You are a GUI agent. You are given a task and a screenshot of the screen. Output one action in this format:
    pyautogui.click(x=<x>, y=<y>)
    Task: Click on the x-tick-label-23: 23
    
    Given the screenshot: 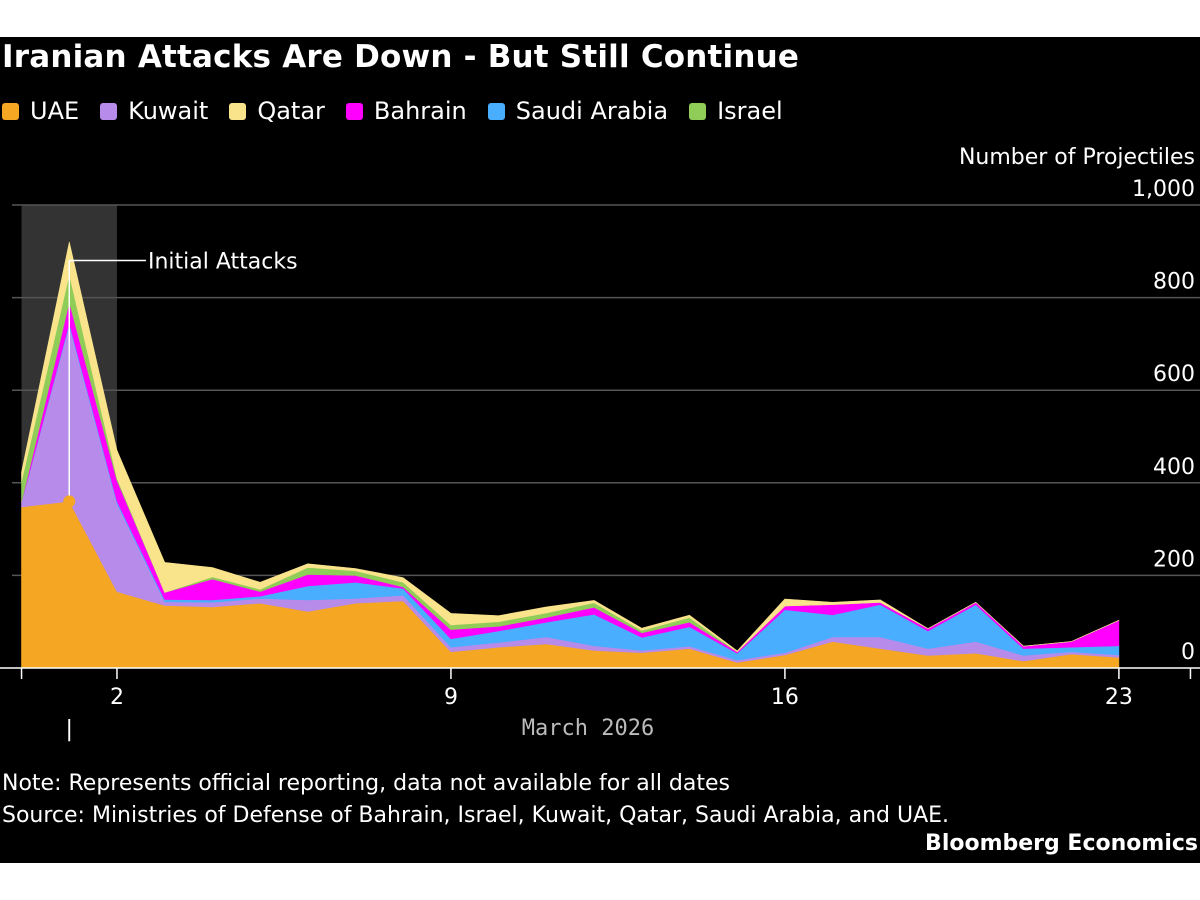 What is the action you would take?
    pyautogui.click(x=1119, y=697)
    